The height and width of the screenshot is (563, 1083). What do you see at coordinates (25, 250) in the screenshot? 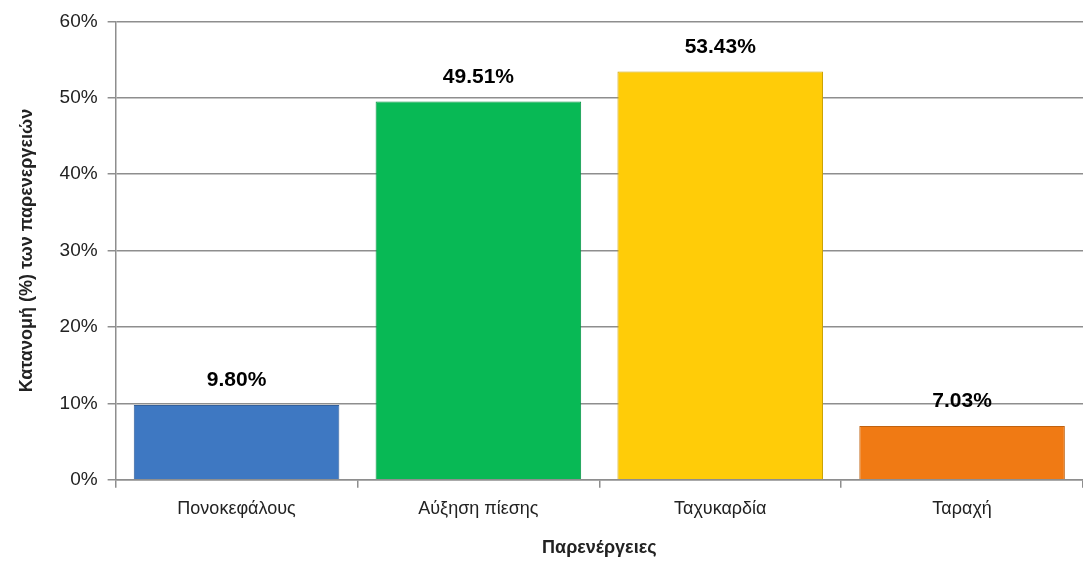
I see `y-axis-title: Κατανομή (%) των παρενεργειών` at bounding box center [25, 250].